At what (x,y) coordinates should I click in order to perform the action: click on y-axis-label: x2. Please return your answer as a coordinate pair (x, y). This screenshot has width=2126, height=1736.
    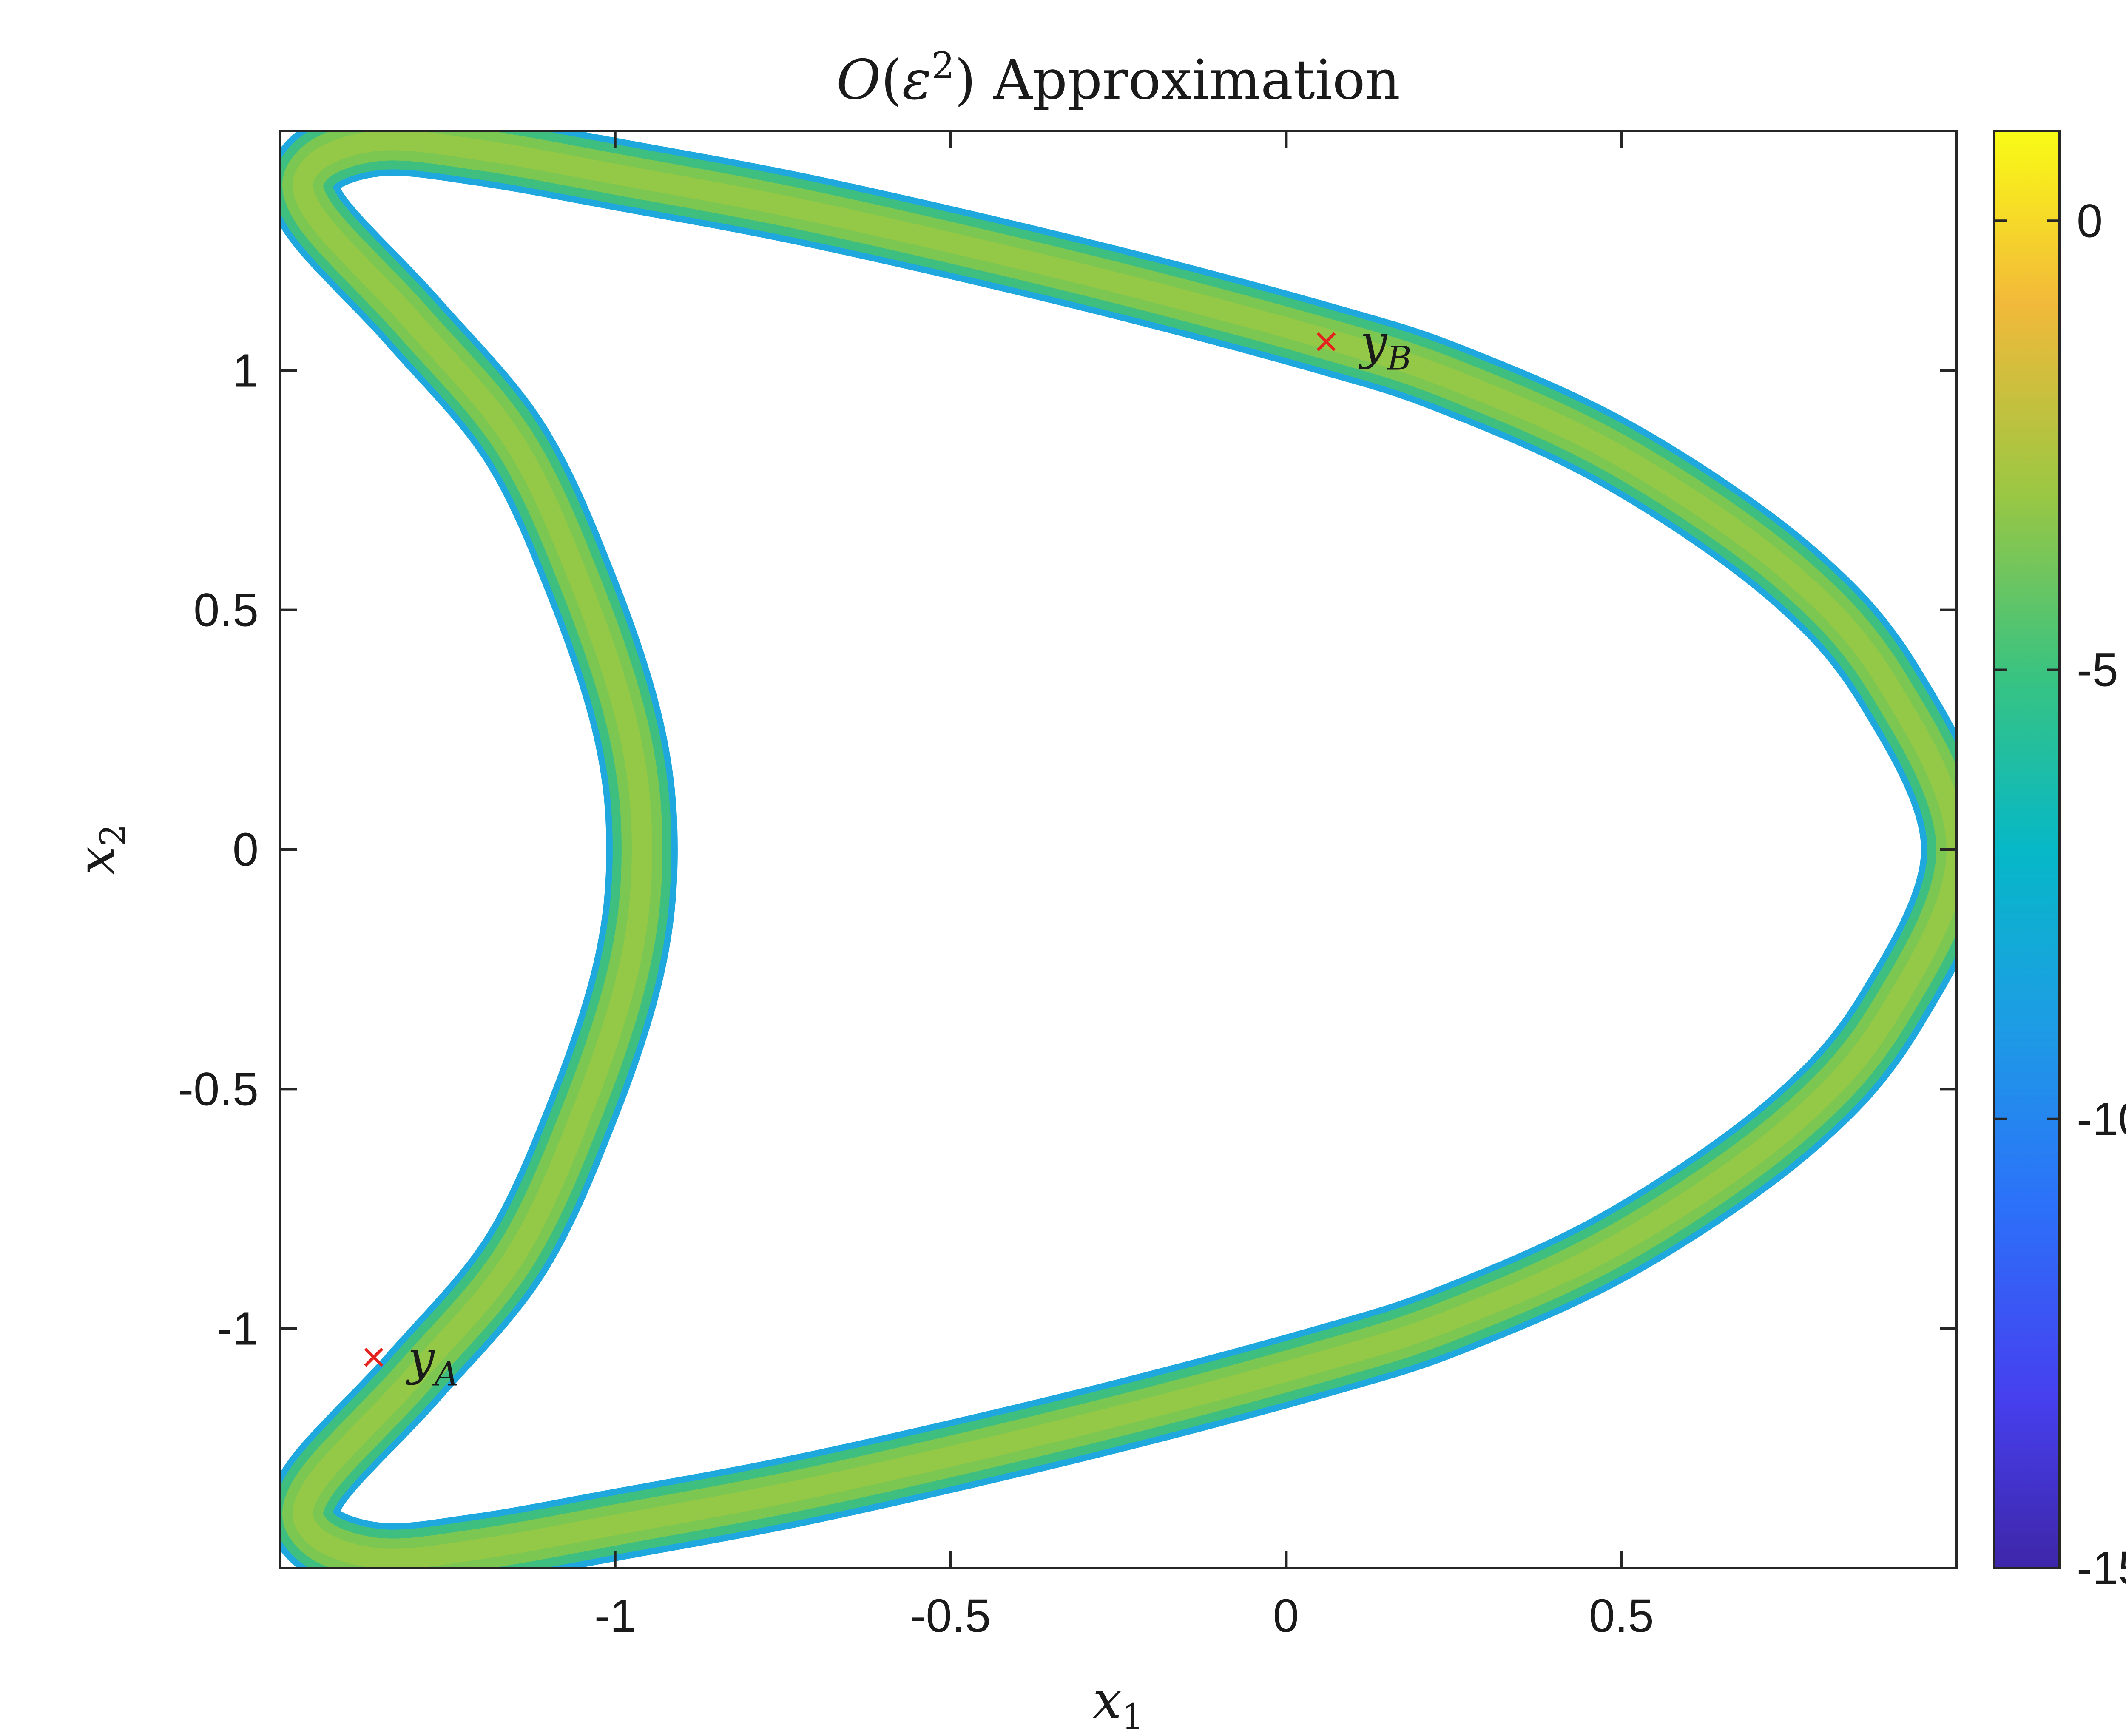
    Looking at the image, I should click on (101, 850).